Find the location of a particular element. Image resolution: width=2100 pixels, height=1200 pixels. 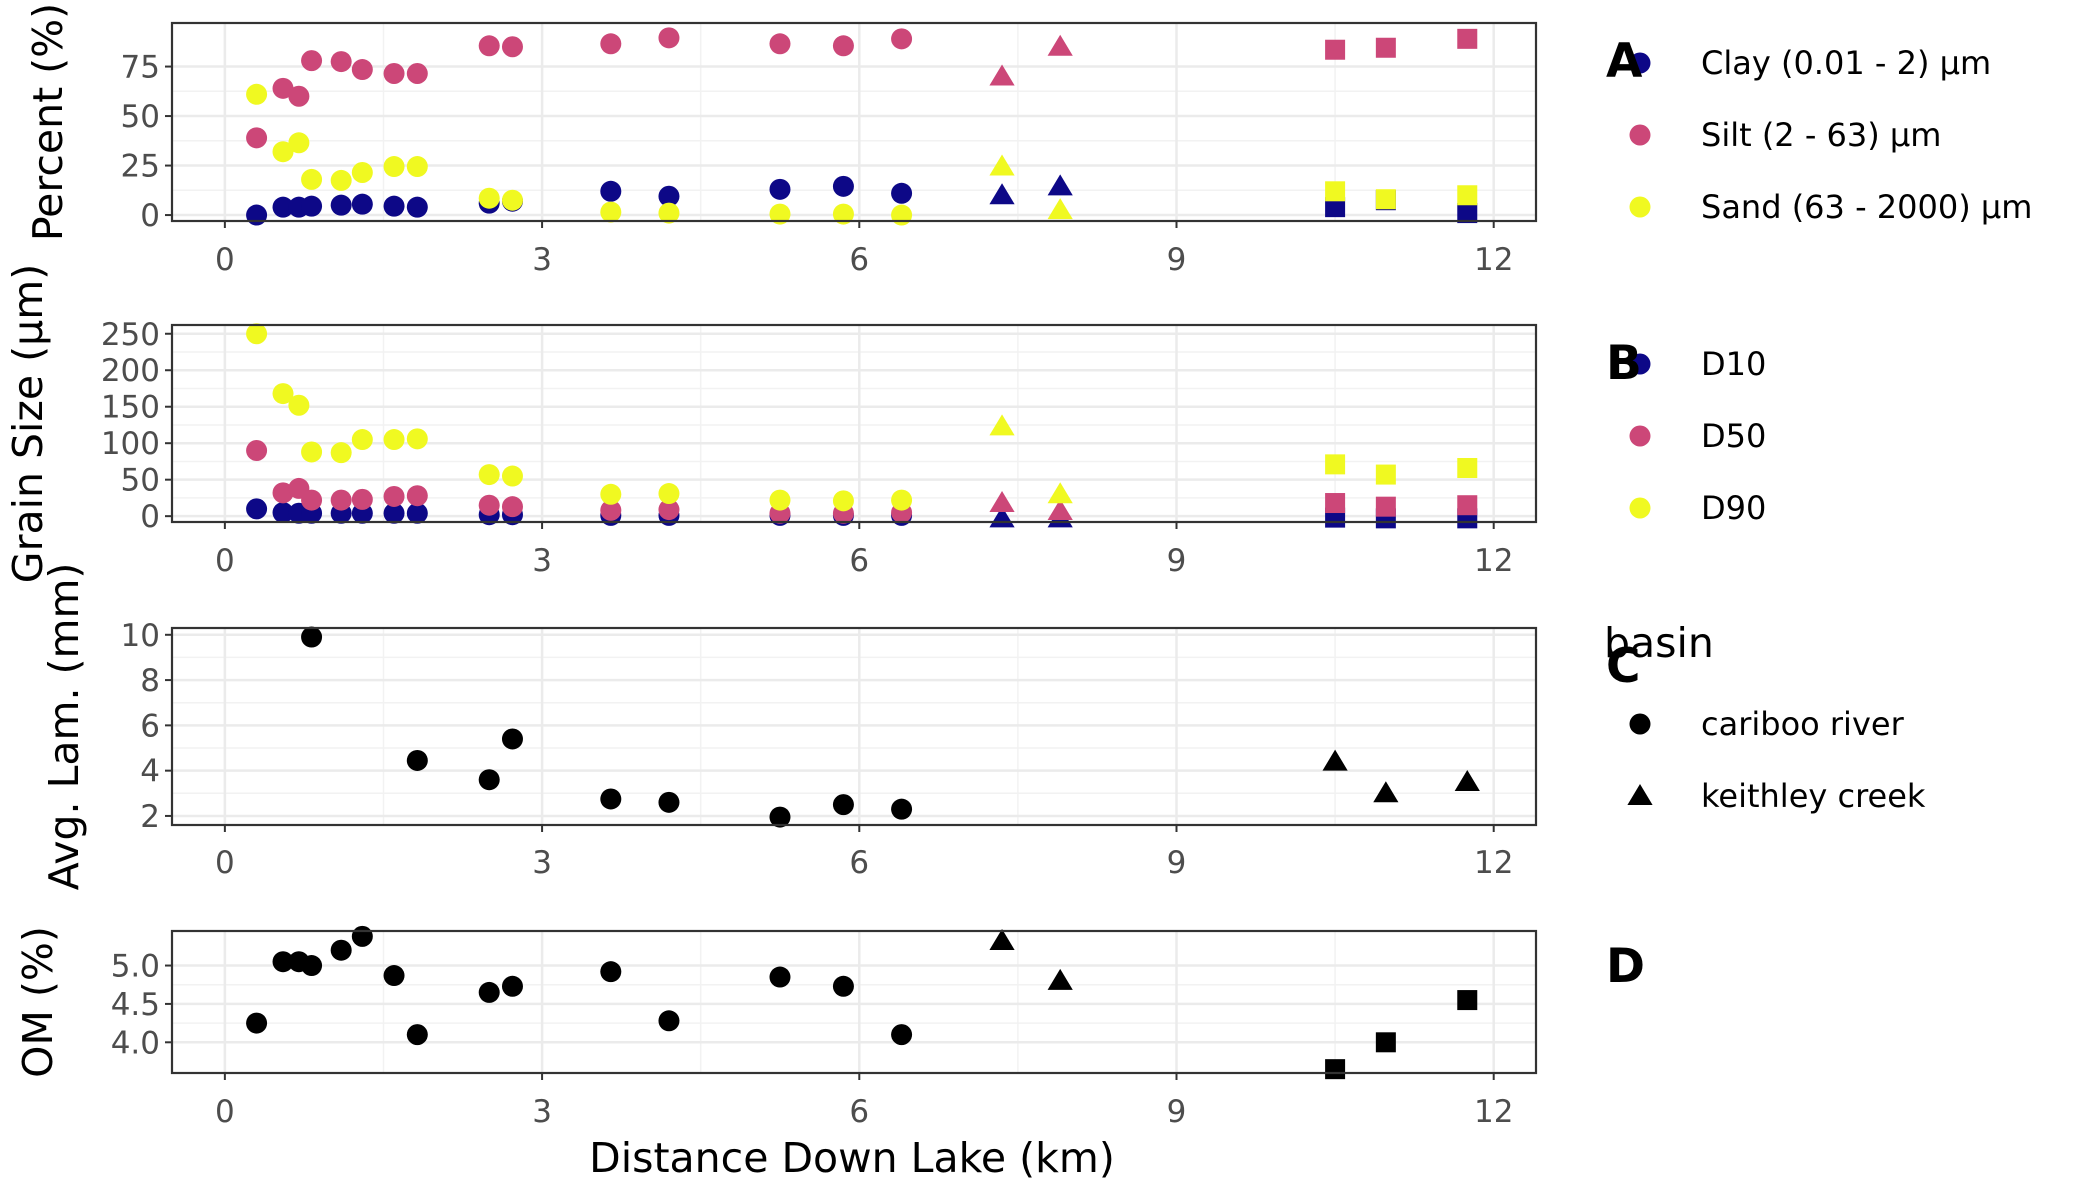

y-tick-label: 25 is located at coordinates (140, 167).